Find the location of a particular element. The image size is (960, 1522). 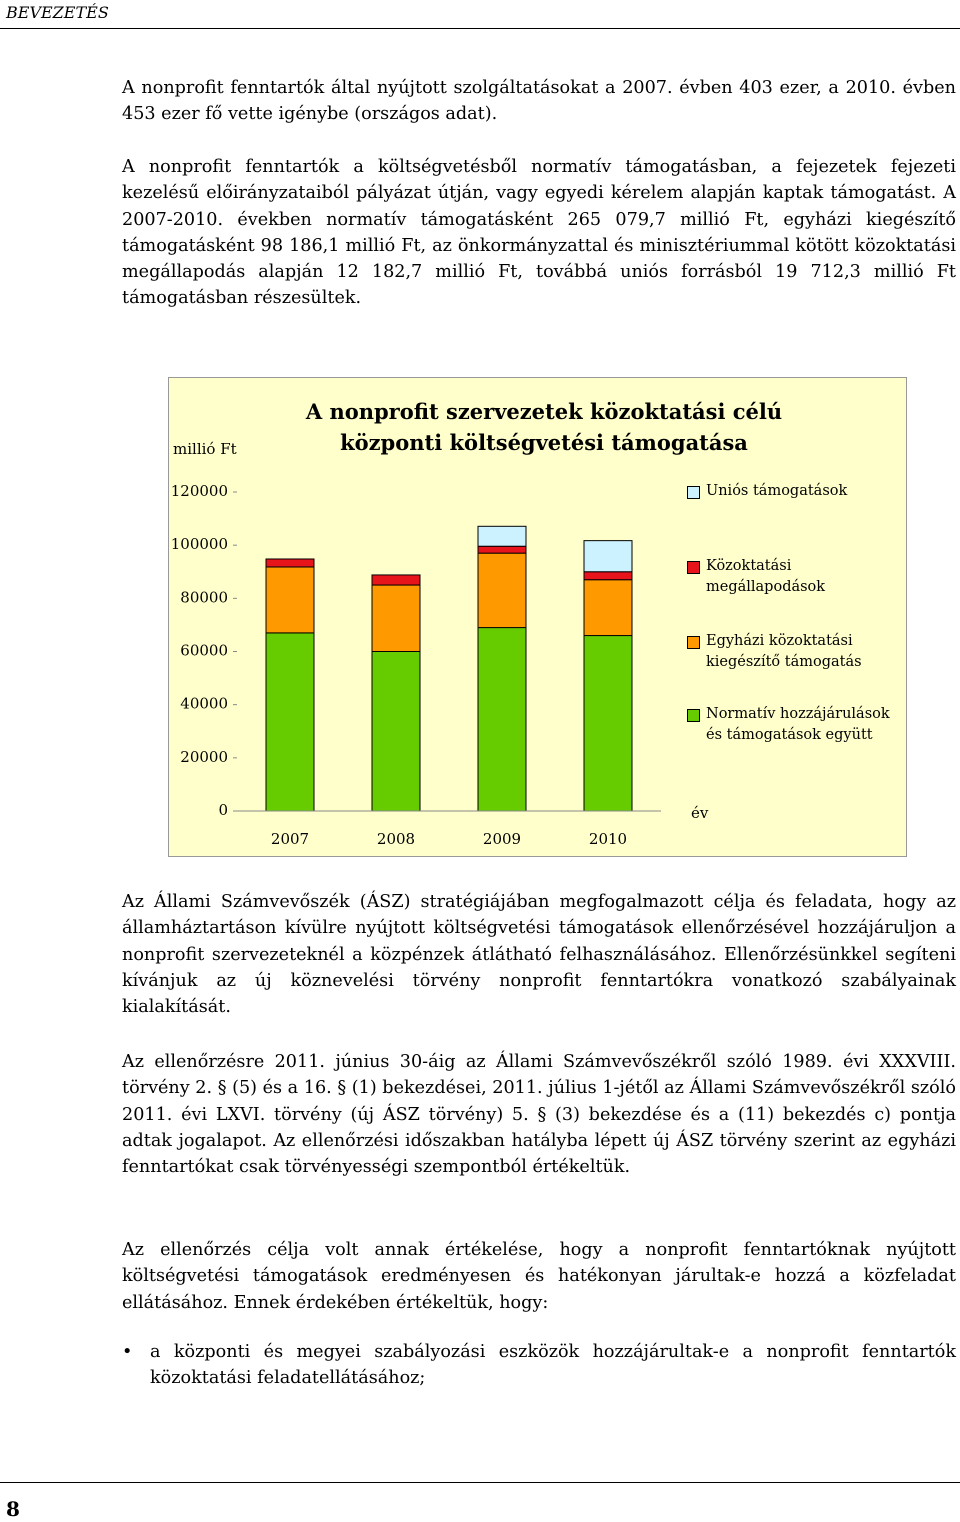

y-tick-label: 40000 is located at coordinates (204, 704).